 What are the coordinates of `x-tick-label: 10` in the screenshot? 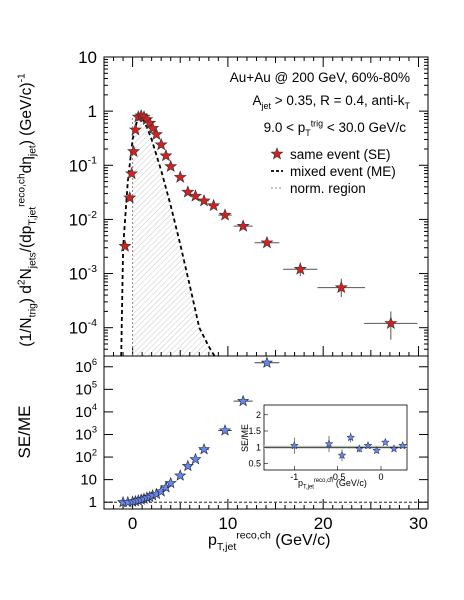 It's located at (227, 523).